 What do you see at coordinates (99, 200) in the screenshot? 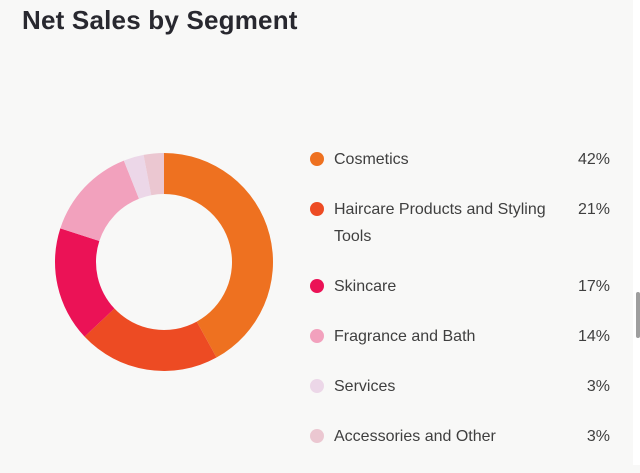
I see `donut-segment-fragrance-and-bath` at bounding box center [99, 200].